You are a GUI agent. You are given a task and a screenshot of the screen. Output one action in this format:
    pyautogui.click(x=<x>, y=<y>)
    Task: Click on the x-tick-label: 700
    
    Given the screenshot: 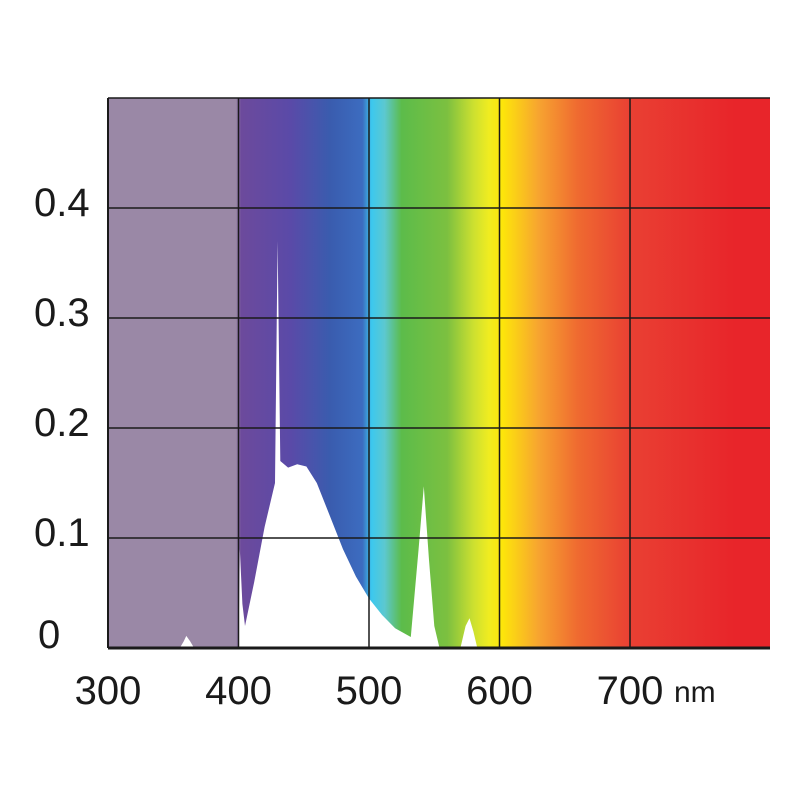 What is the action you would take?
    pyautogui.click(x=630, y=691)
    